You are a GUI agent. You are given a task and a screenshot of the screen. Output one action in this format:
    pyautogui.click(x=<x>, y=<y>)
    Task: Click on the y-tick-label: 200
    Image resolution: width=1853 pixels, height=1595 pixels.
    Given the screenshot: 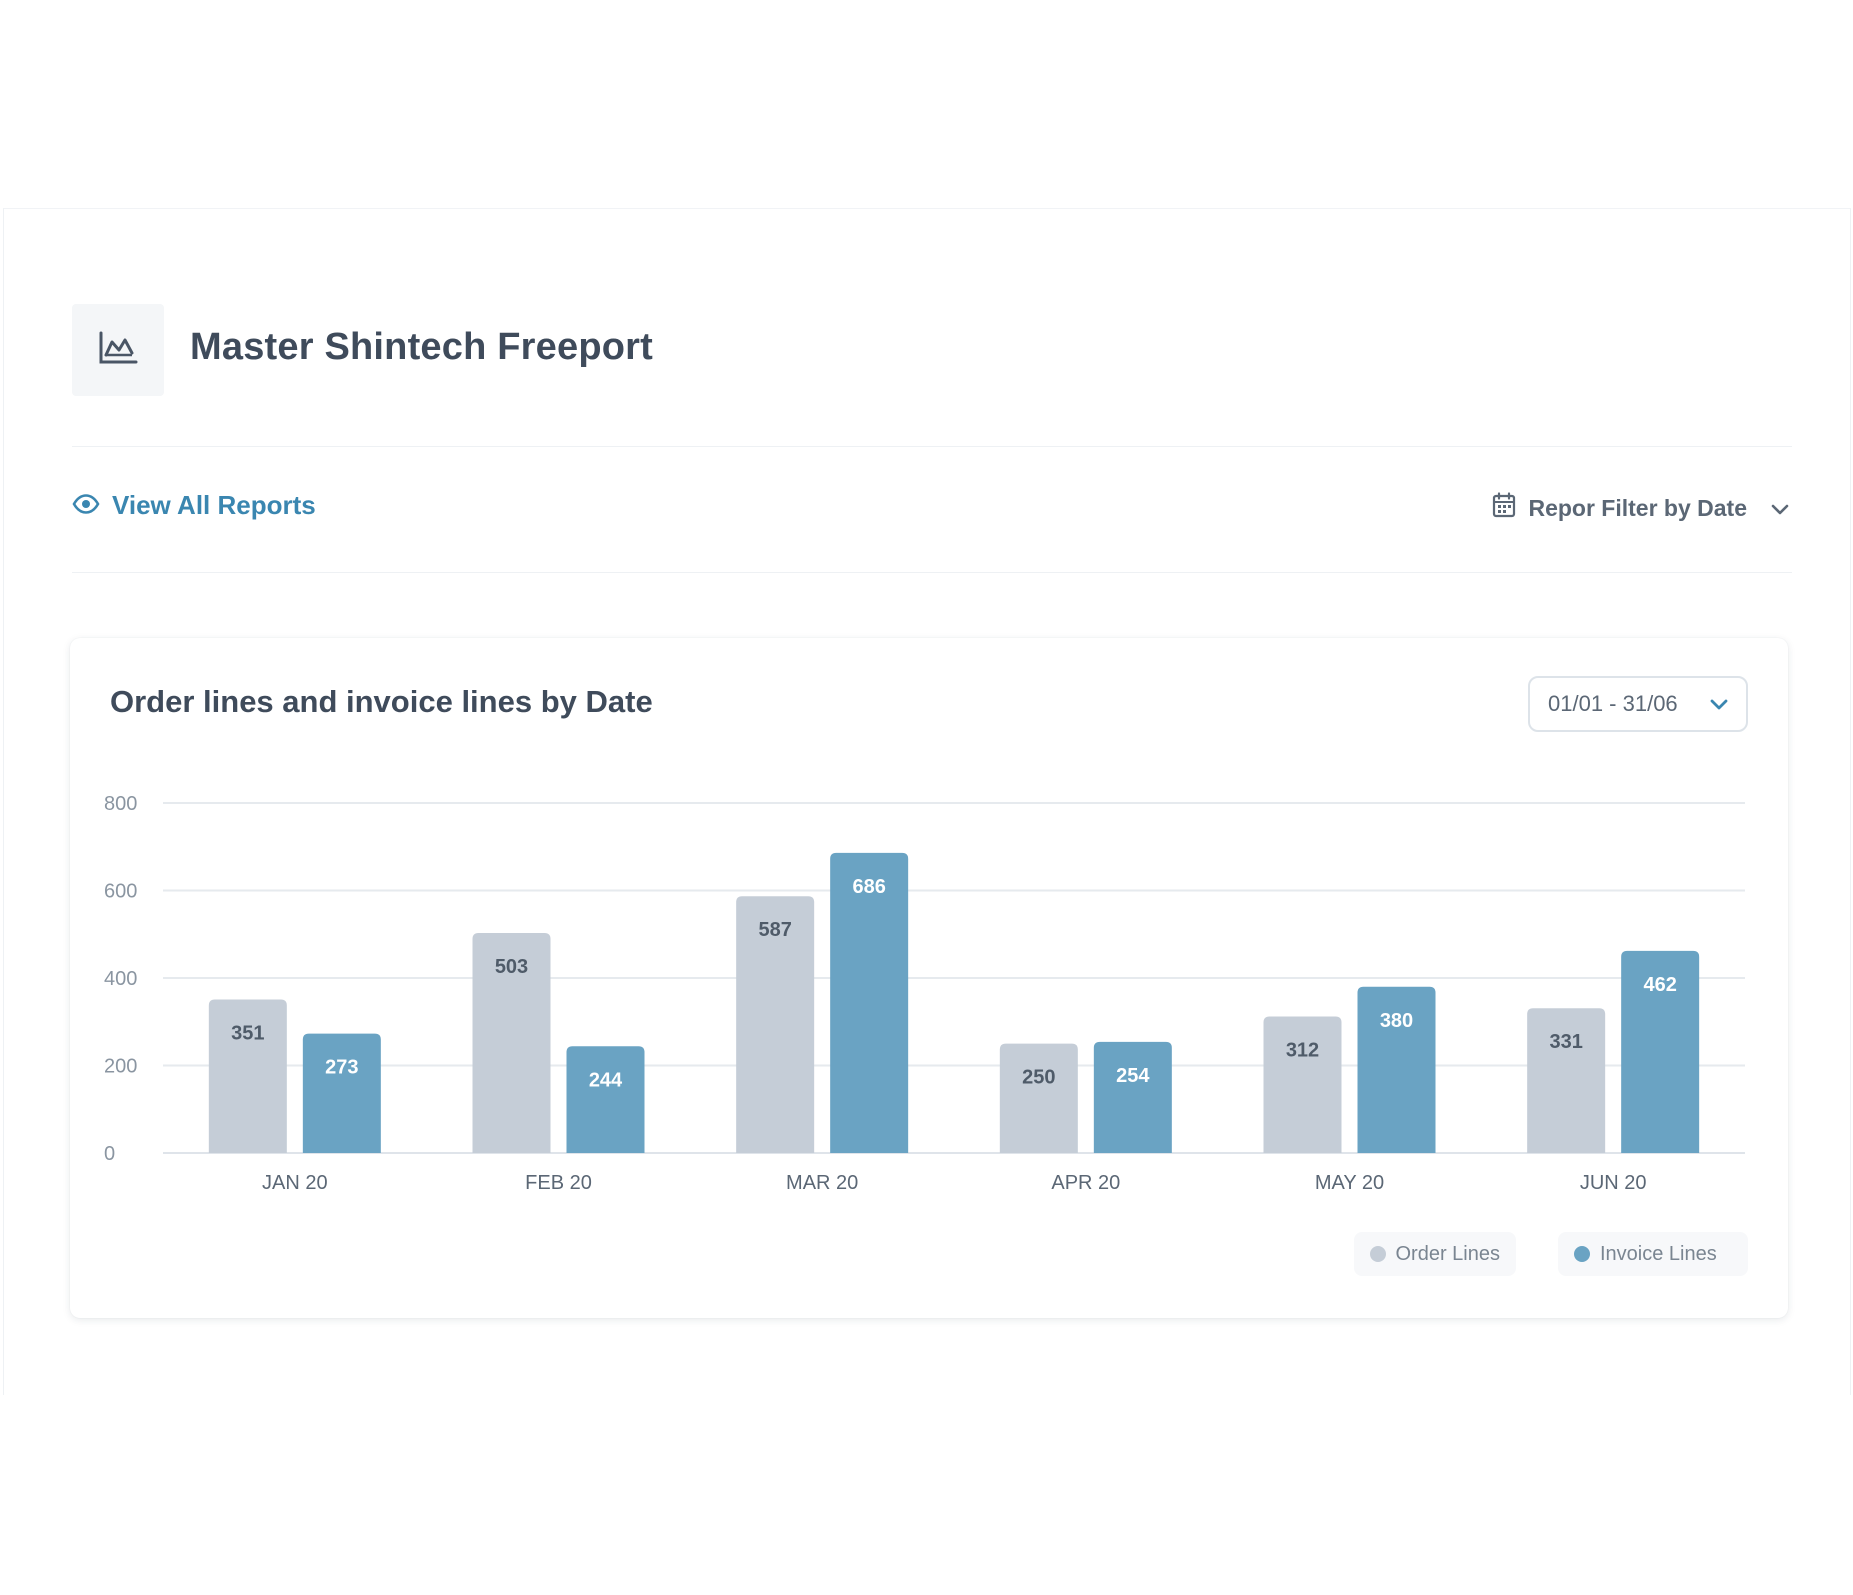 What is the action you would take?
    pyautogui.click(x=120, y=1067)
    